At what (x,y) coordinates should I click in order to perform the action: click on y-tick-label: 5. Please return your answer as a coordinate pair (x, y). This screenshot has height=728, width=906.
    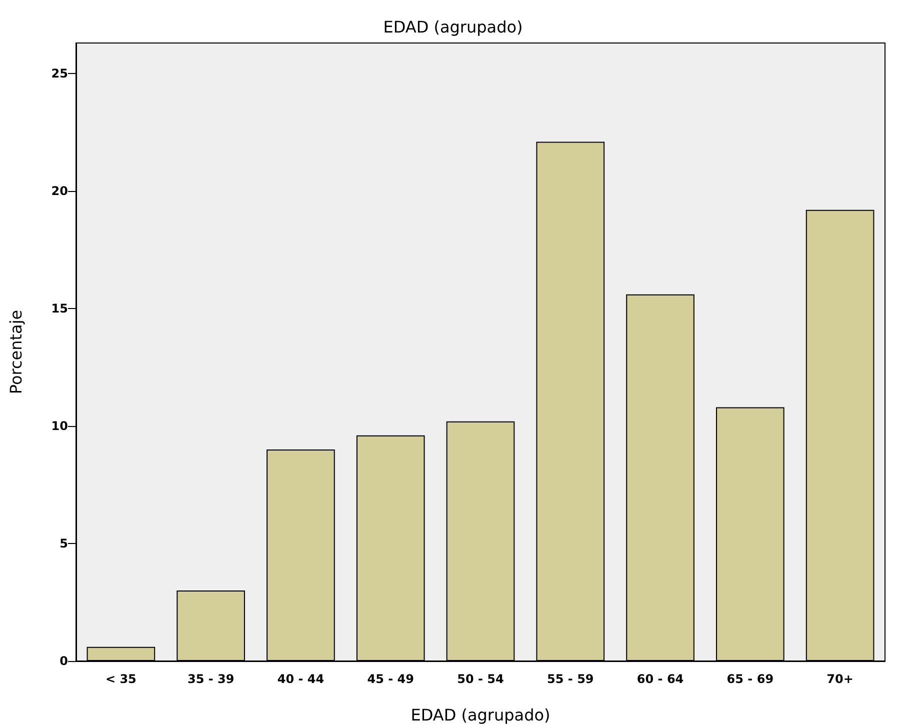
    Looking at the image, I should click on (64, 543).